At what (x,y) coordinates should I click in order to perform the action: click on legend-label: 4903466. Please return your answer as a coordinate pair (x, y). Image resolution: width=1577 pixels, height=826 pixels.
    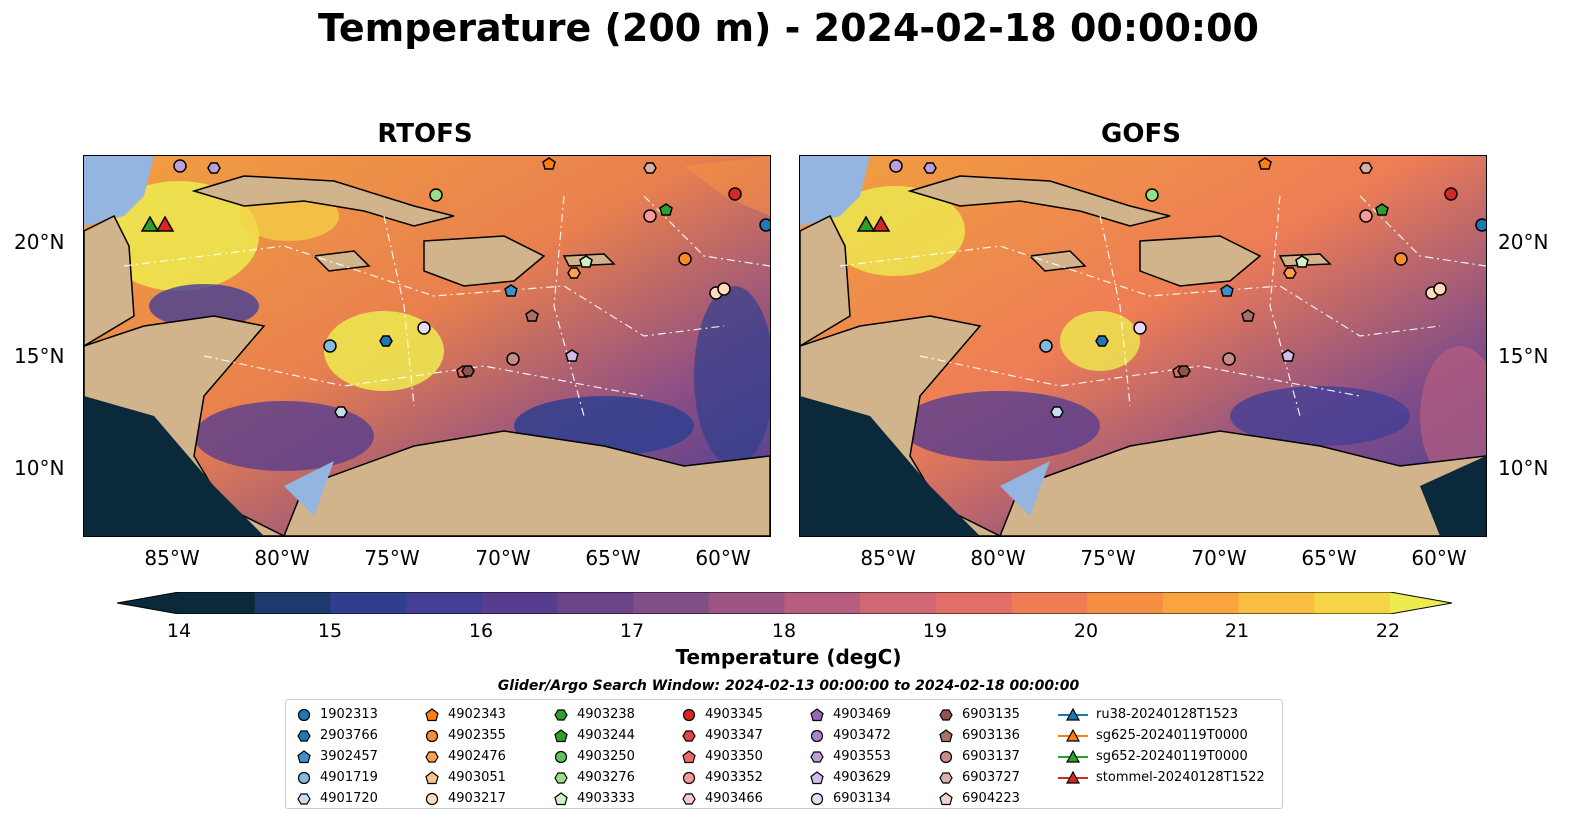
    Looking at the image, I should click on (734, 798).